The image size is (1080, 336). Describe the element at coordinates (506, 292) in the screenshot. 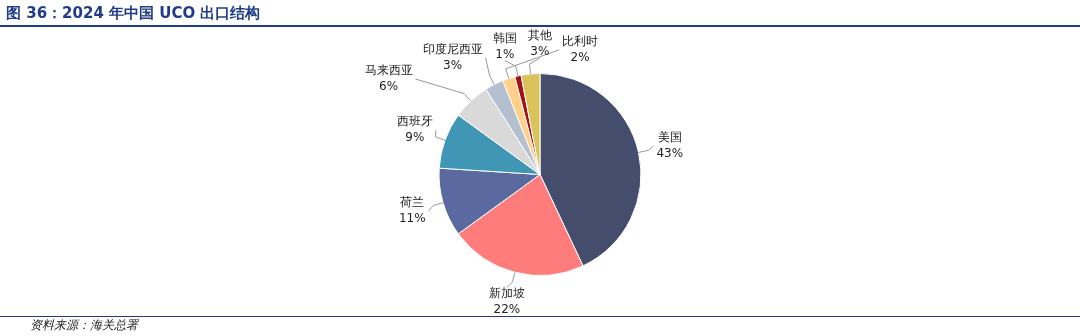

I see `slice-label: 新加坡` at that location.